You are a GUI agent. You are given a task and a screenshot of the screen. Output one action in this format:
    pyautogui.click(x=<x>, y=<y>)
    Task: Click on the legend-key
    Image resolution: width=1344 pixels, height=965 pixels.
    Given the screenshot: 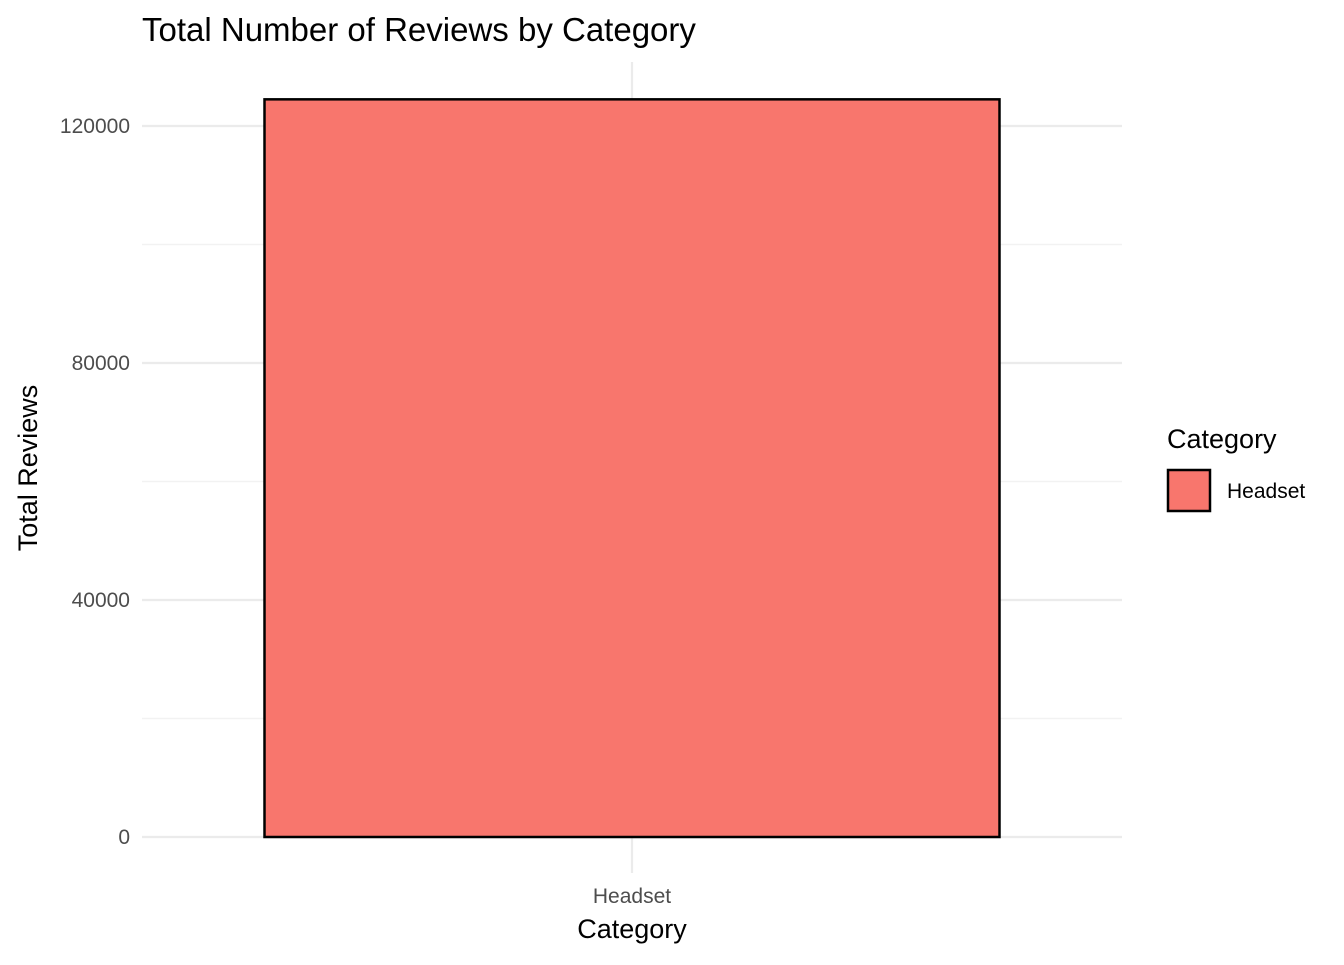 What is the action you would take?
    pyautogui.click(x=1189, y=490)
    